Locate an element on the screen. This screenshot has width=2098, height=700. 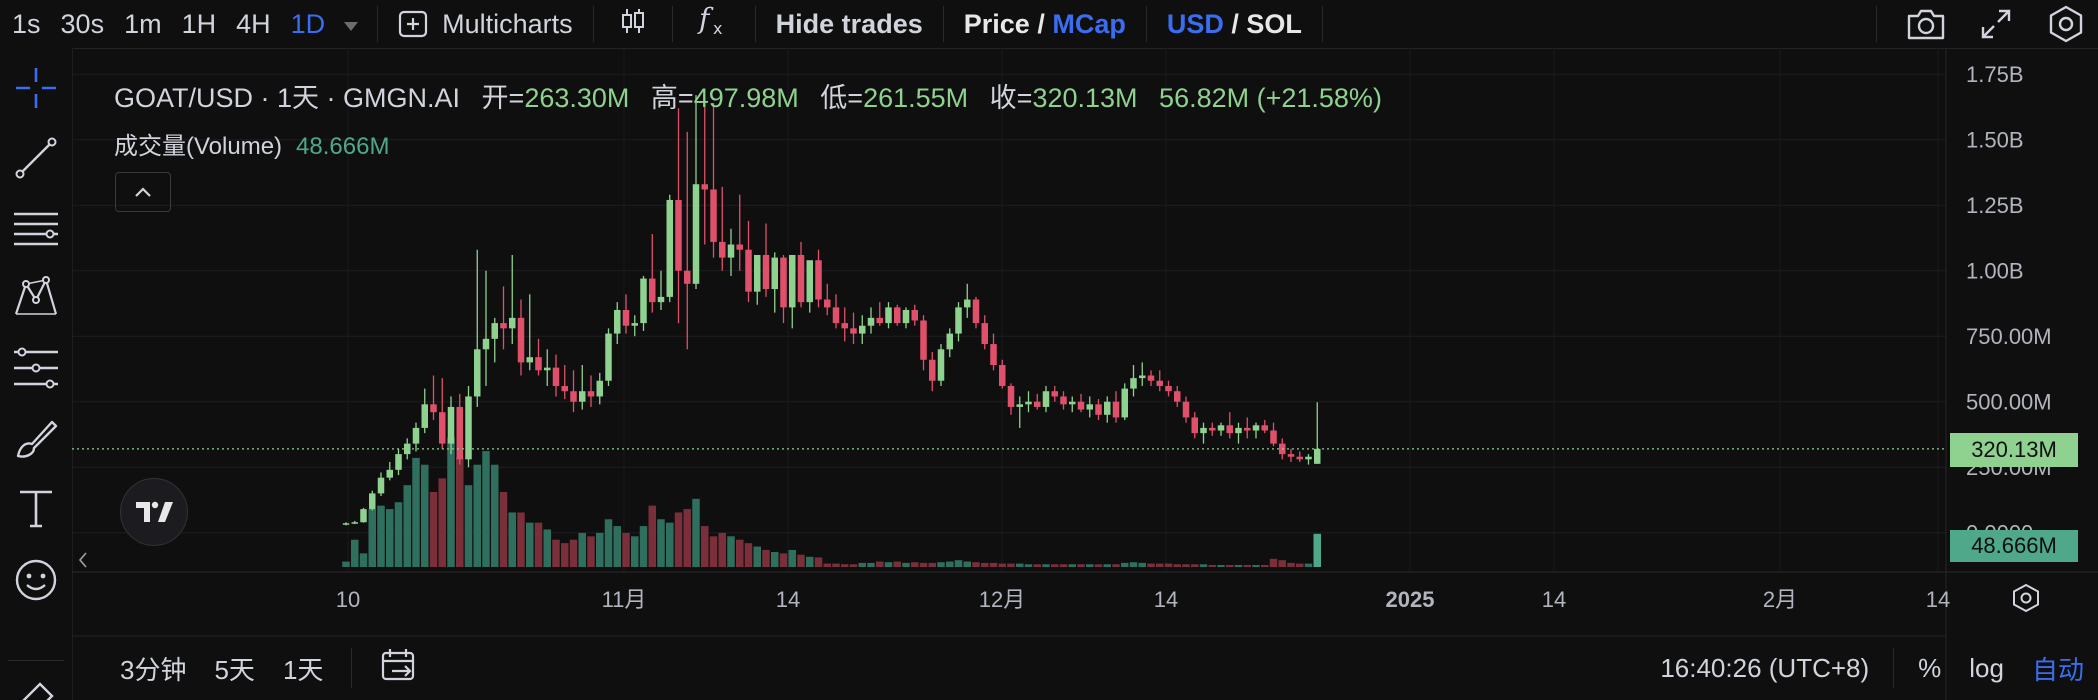
axis-settings-button is located at coordinates (2026, 598).